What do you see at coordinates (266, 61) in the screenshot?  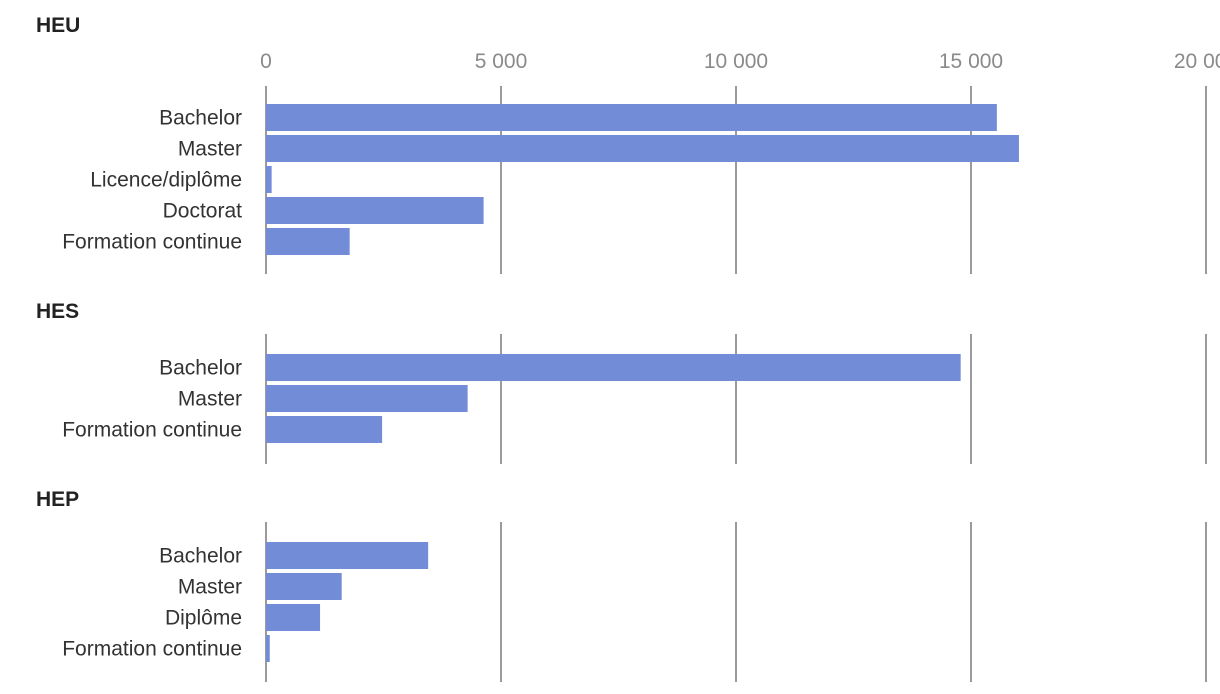 I see `x-tick-label: 0` at bounding box center [266, 61].